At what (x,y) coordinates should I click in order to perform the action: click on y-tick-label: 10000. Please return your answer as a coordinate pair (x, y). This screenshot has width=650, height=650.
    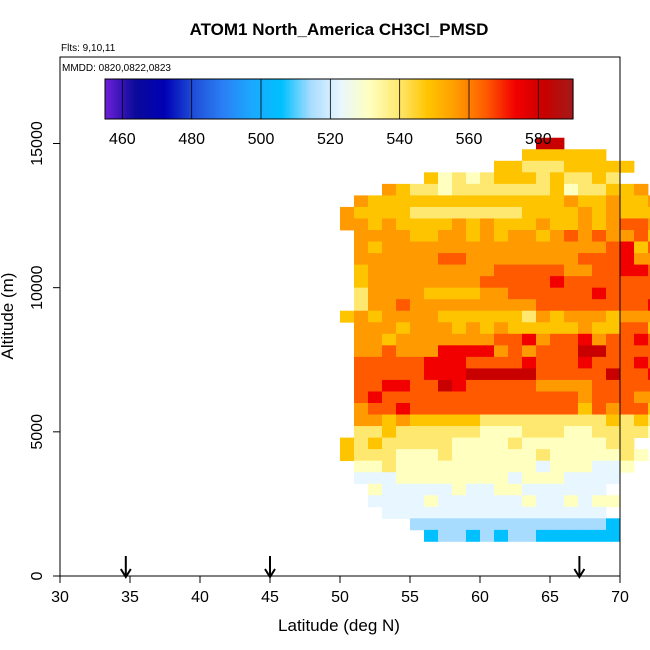
    Looking at the image, I should click on (37, 287).